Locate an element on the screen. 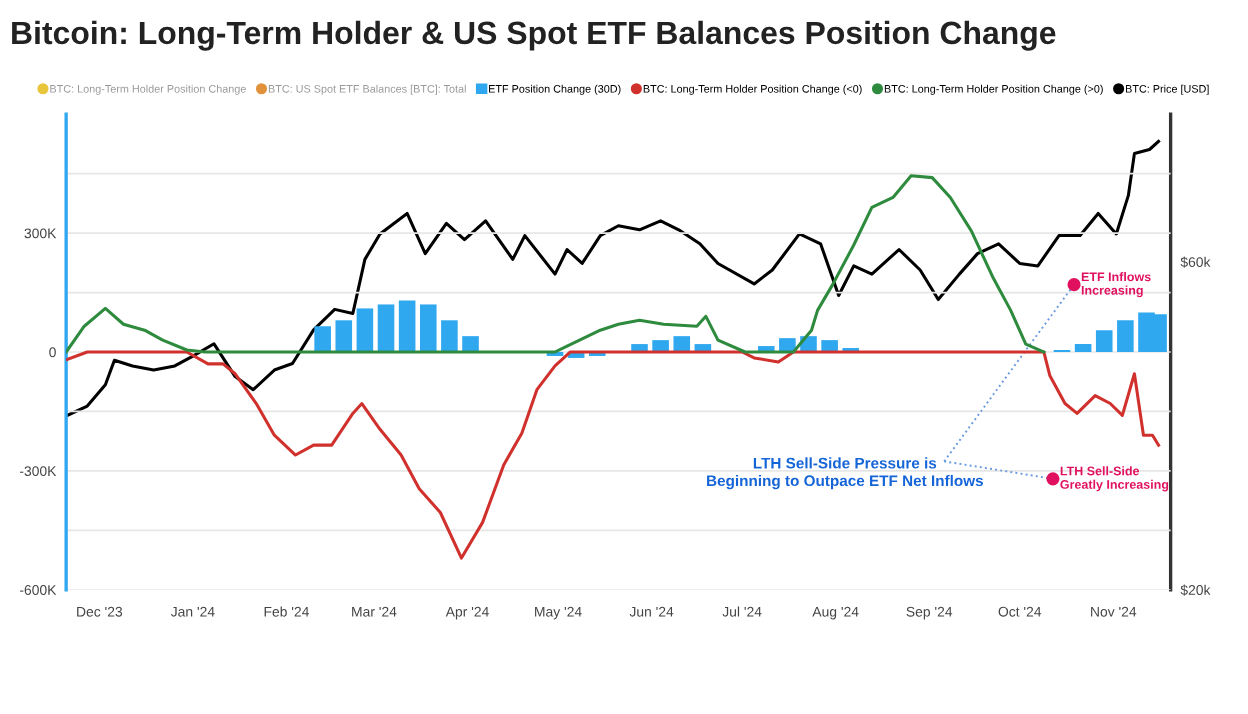 The image size is (1248, 714). chart-title: Bitcoin: Long-Term Holder & US Spot ETF Balances Position Change is located at coordinates (534, 35).